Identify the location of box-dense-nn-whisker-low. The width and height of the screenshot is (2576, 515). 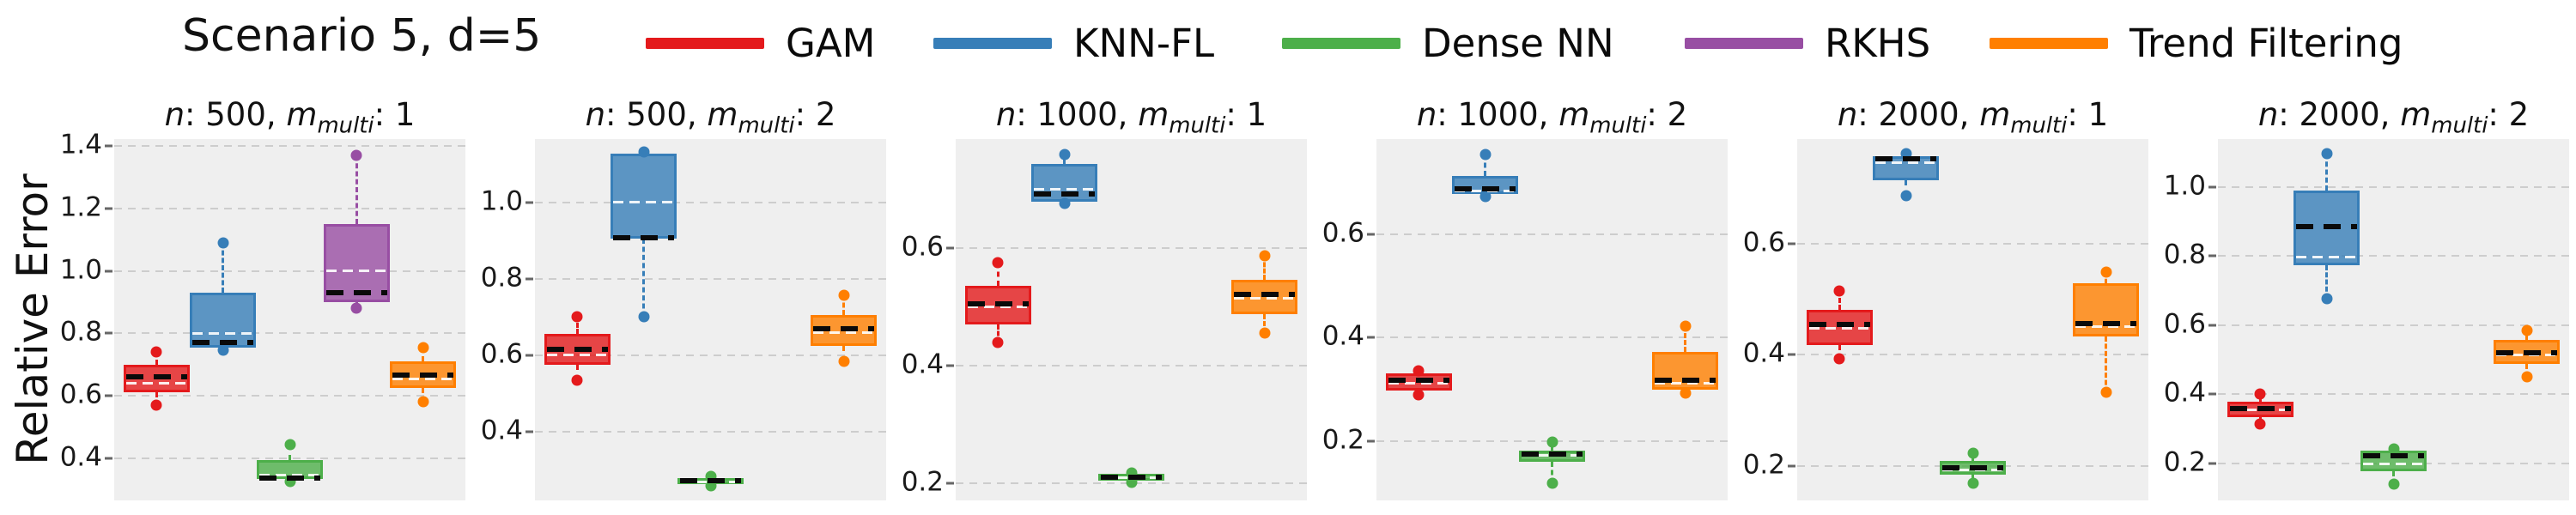
(1552, 472).